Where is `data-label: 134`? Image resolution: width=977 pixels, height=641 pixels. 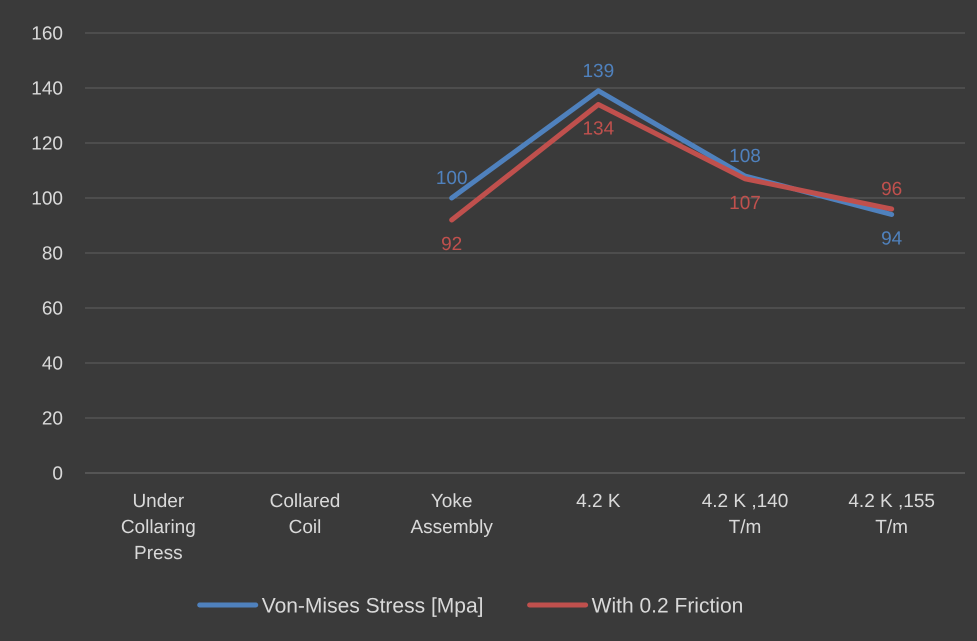
data-label: 134 is located at coordinates (598, 129).